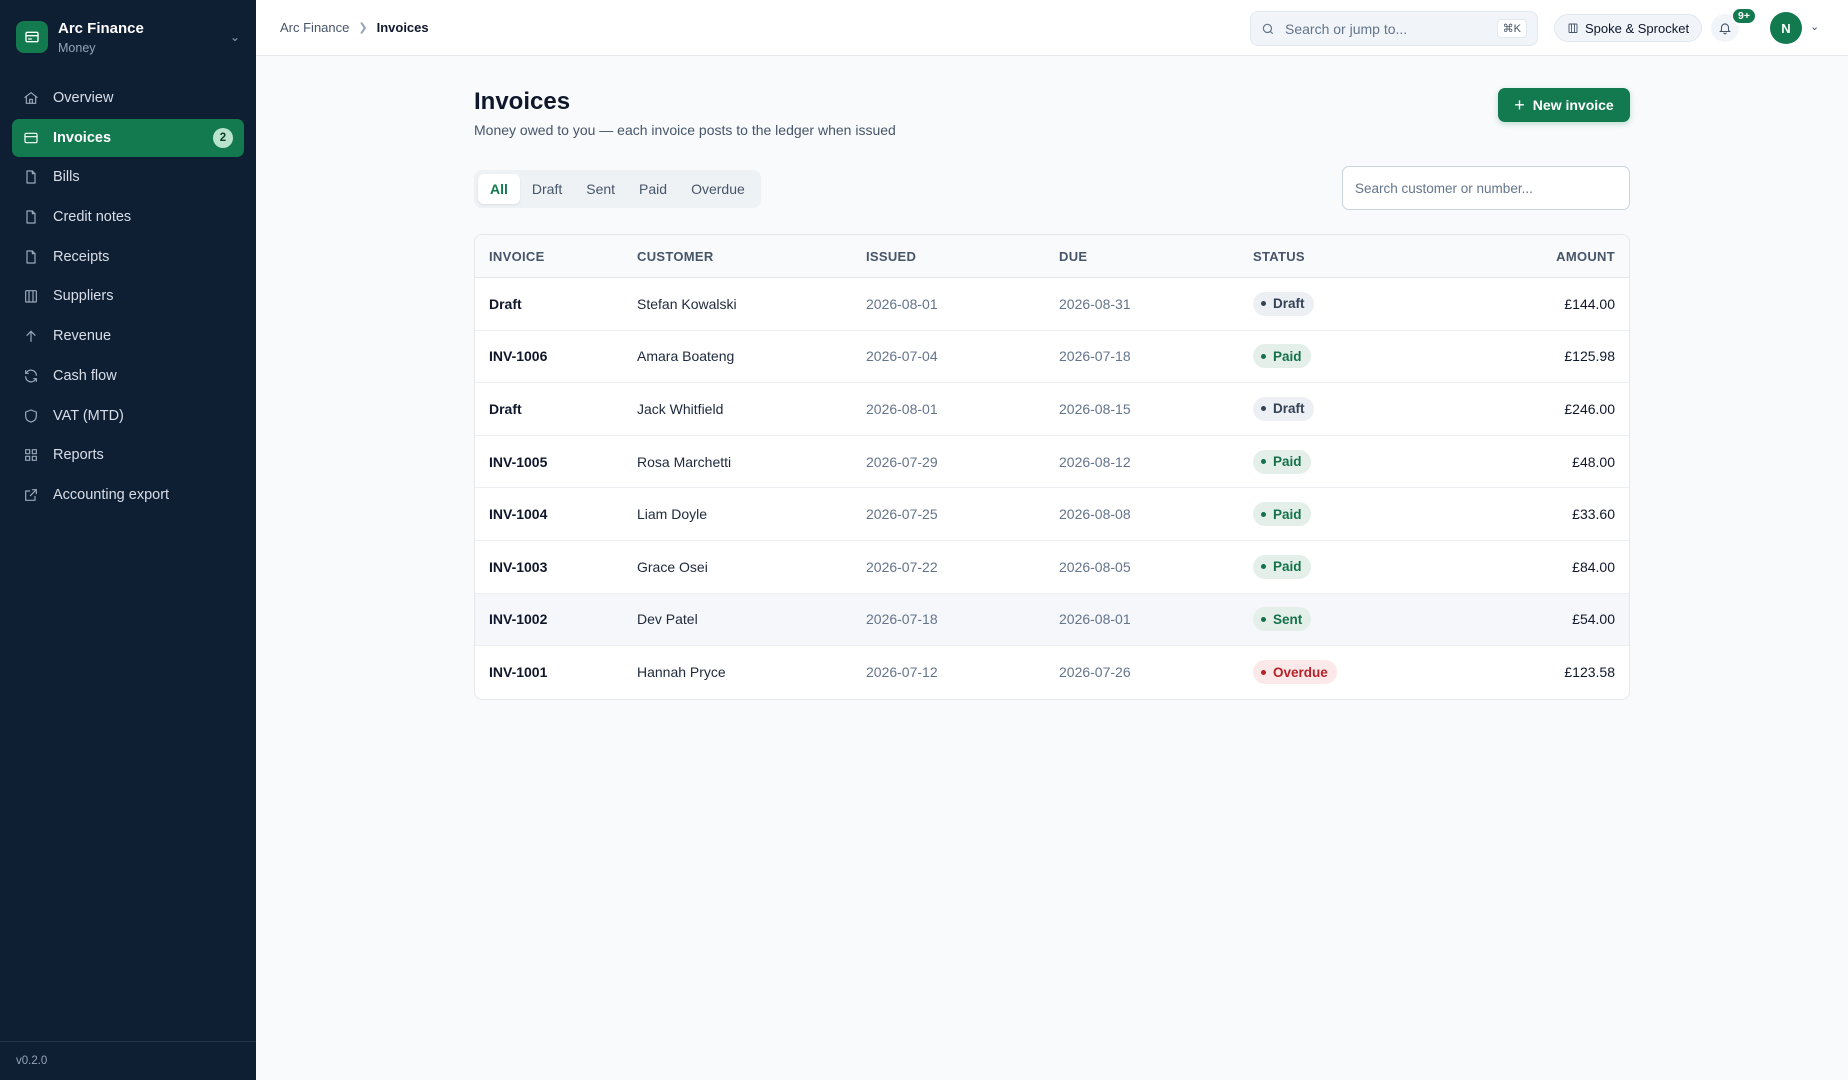  What do you see at coordinates (31, 138) in the screenshot?
I see `card-icon` at bounding box center [31, 138].